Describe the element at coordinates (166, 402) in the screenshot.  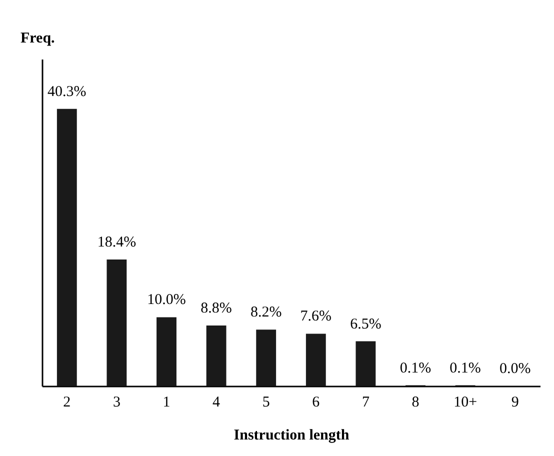
I see `x-tick-label: 1` at that location.